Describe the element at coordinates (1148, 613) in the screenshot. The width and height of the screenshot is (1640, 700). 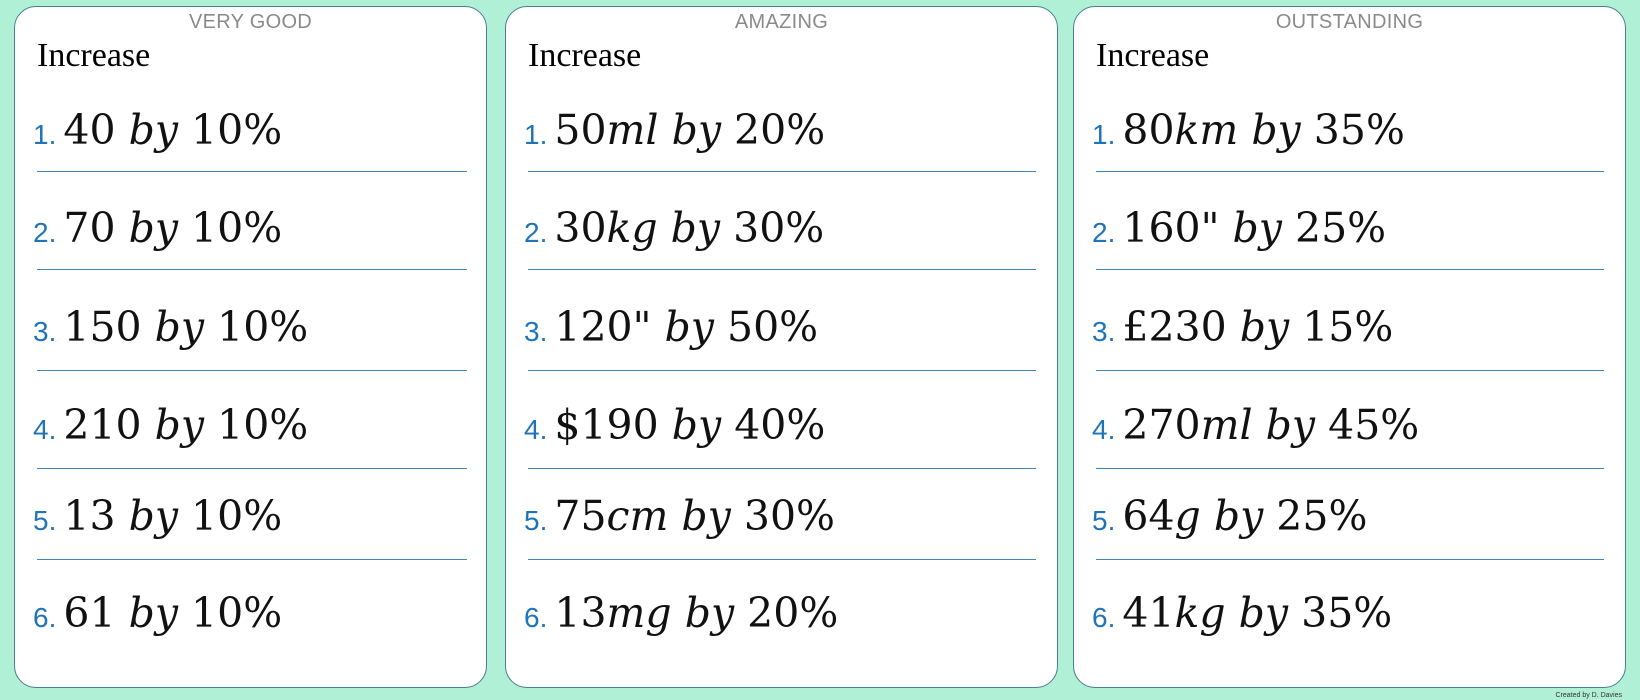
I see `question-amount: 41` at that location.